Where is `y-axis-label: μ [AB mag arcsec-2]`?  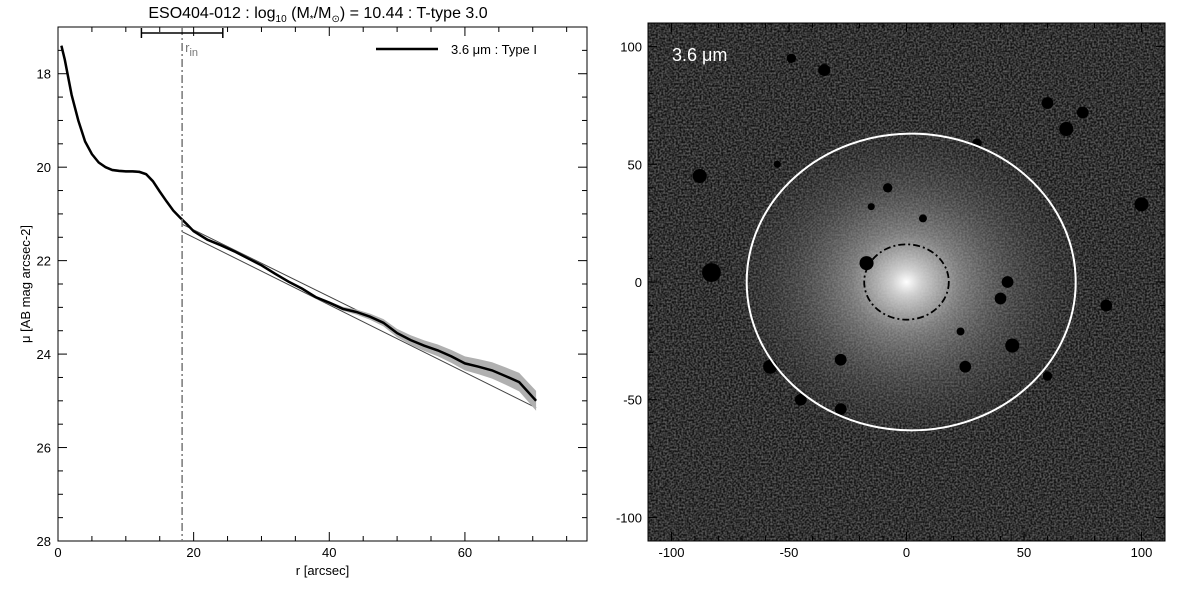 y-axis-label: μ [AB mag arcsec-2] is located at coordinates (25, 284).